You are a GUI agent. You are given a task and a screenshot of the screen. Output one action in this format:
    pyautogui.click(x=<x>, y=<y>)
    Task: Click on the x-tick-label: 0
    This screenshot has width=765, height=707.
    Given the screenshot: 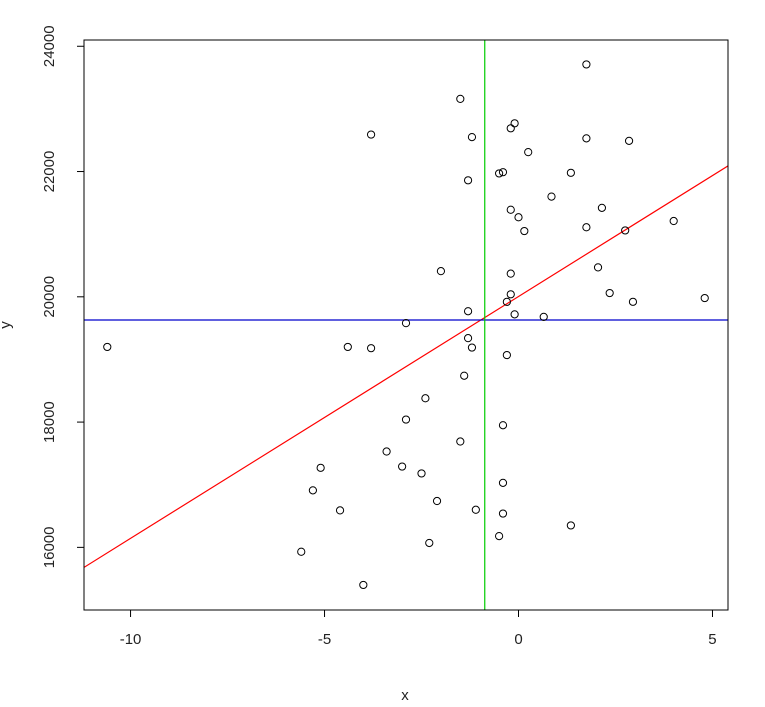 What is the action you would take?
    pyautogui.click(x=518, y=639)
    